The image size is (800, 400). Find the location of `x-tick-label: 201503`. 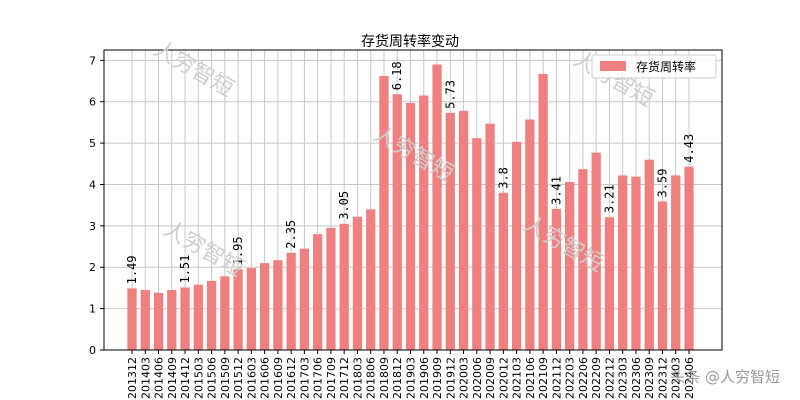

x-tick-label: 201503 is located at coordinates (198, 378).